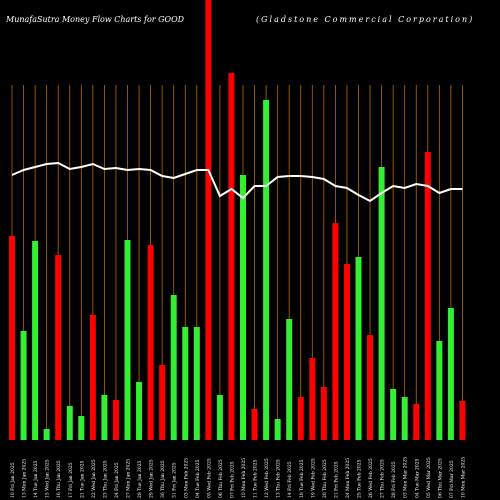 This screenshot has width=500, height=500. Describe the element at coordinates (59, 479) in the screenshot. I see `x-tick-label: 16 Thu Jan 2025` at that location.